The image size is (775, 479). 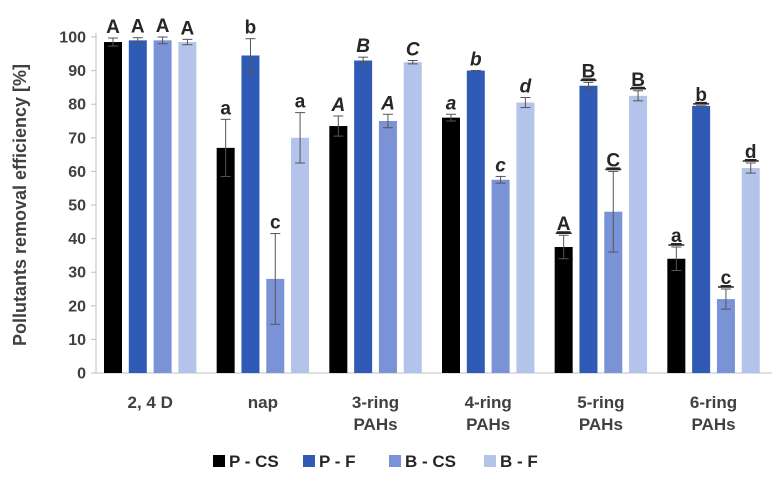 I want to click on x-tick-label: 2, 4 D, so click(x=150, y=402).